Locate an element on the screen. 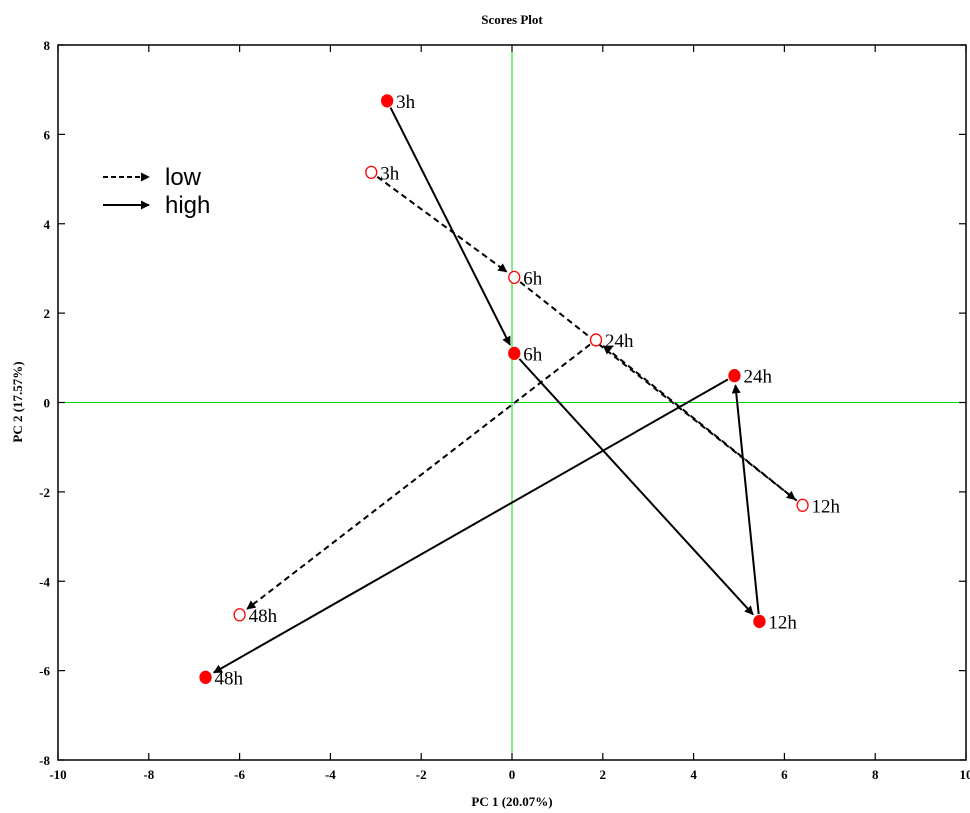 The image size is (970, 813). x-tick-label: 6 is located at coordinates (784, 774).